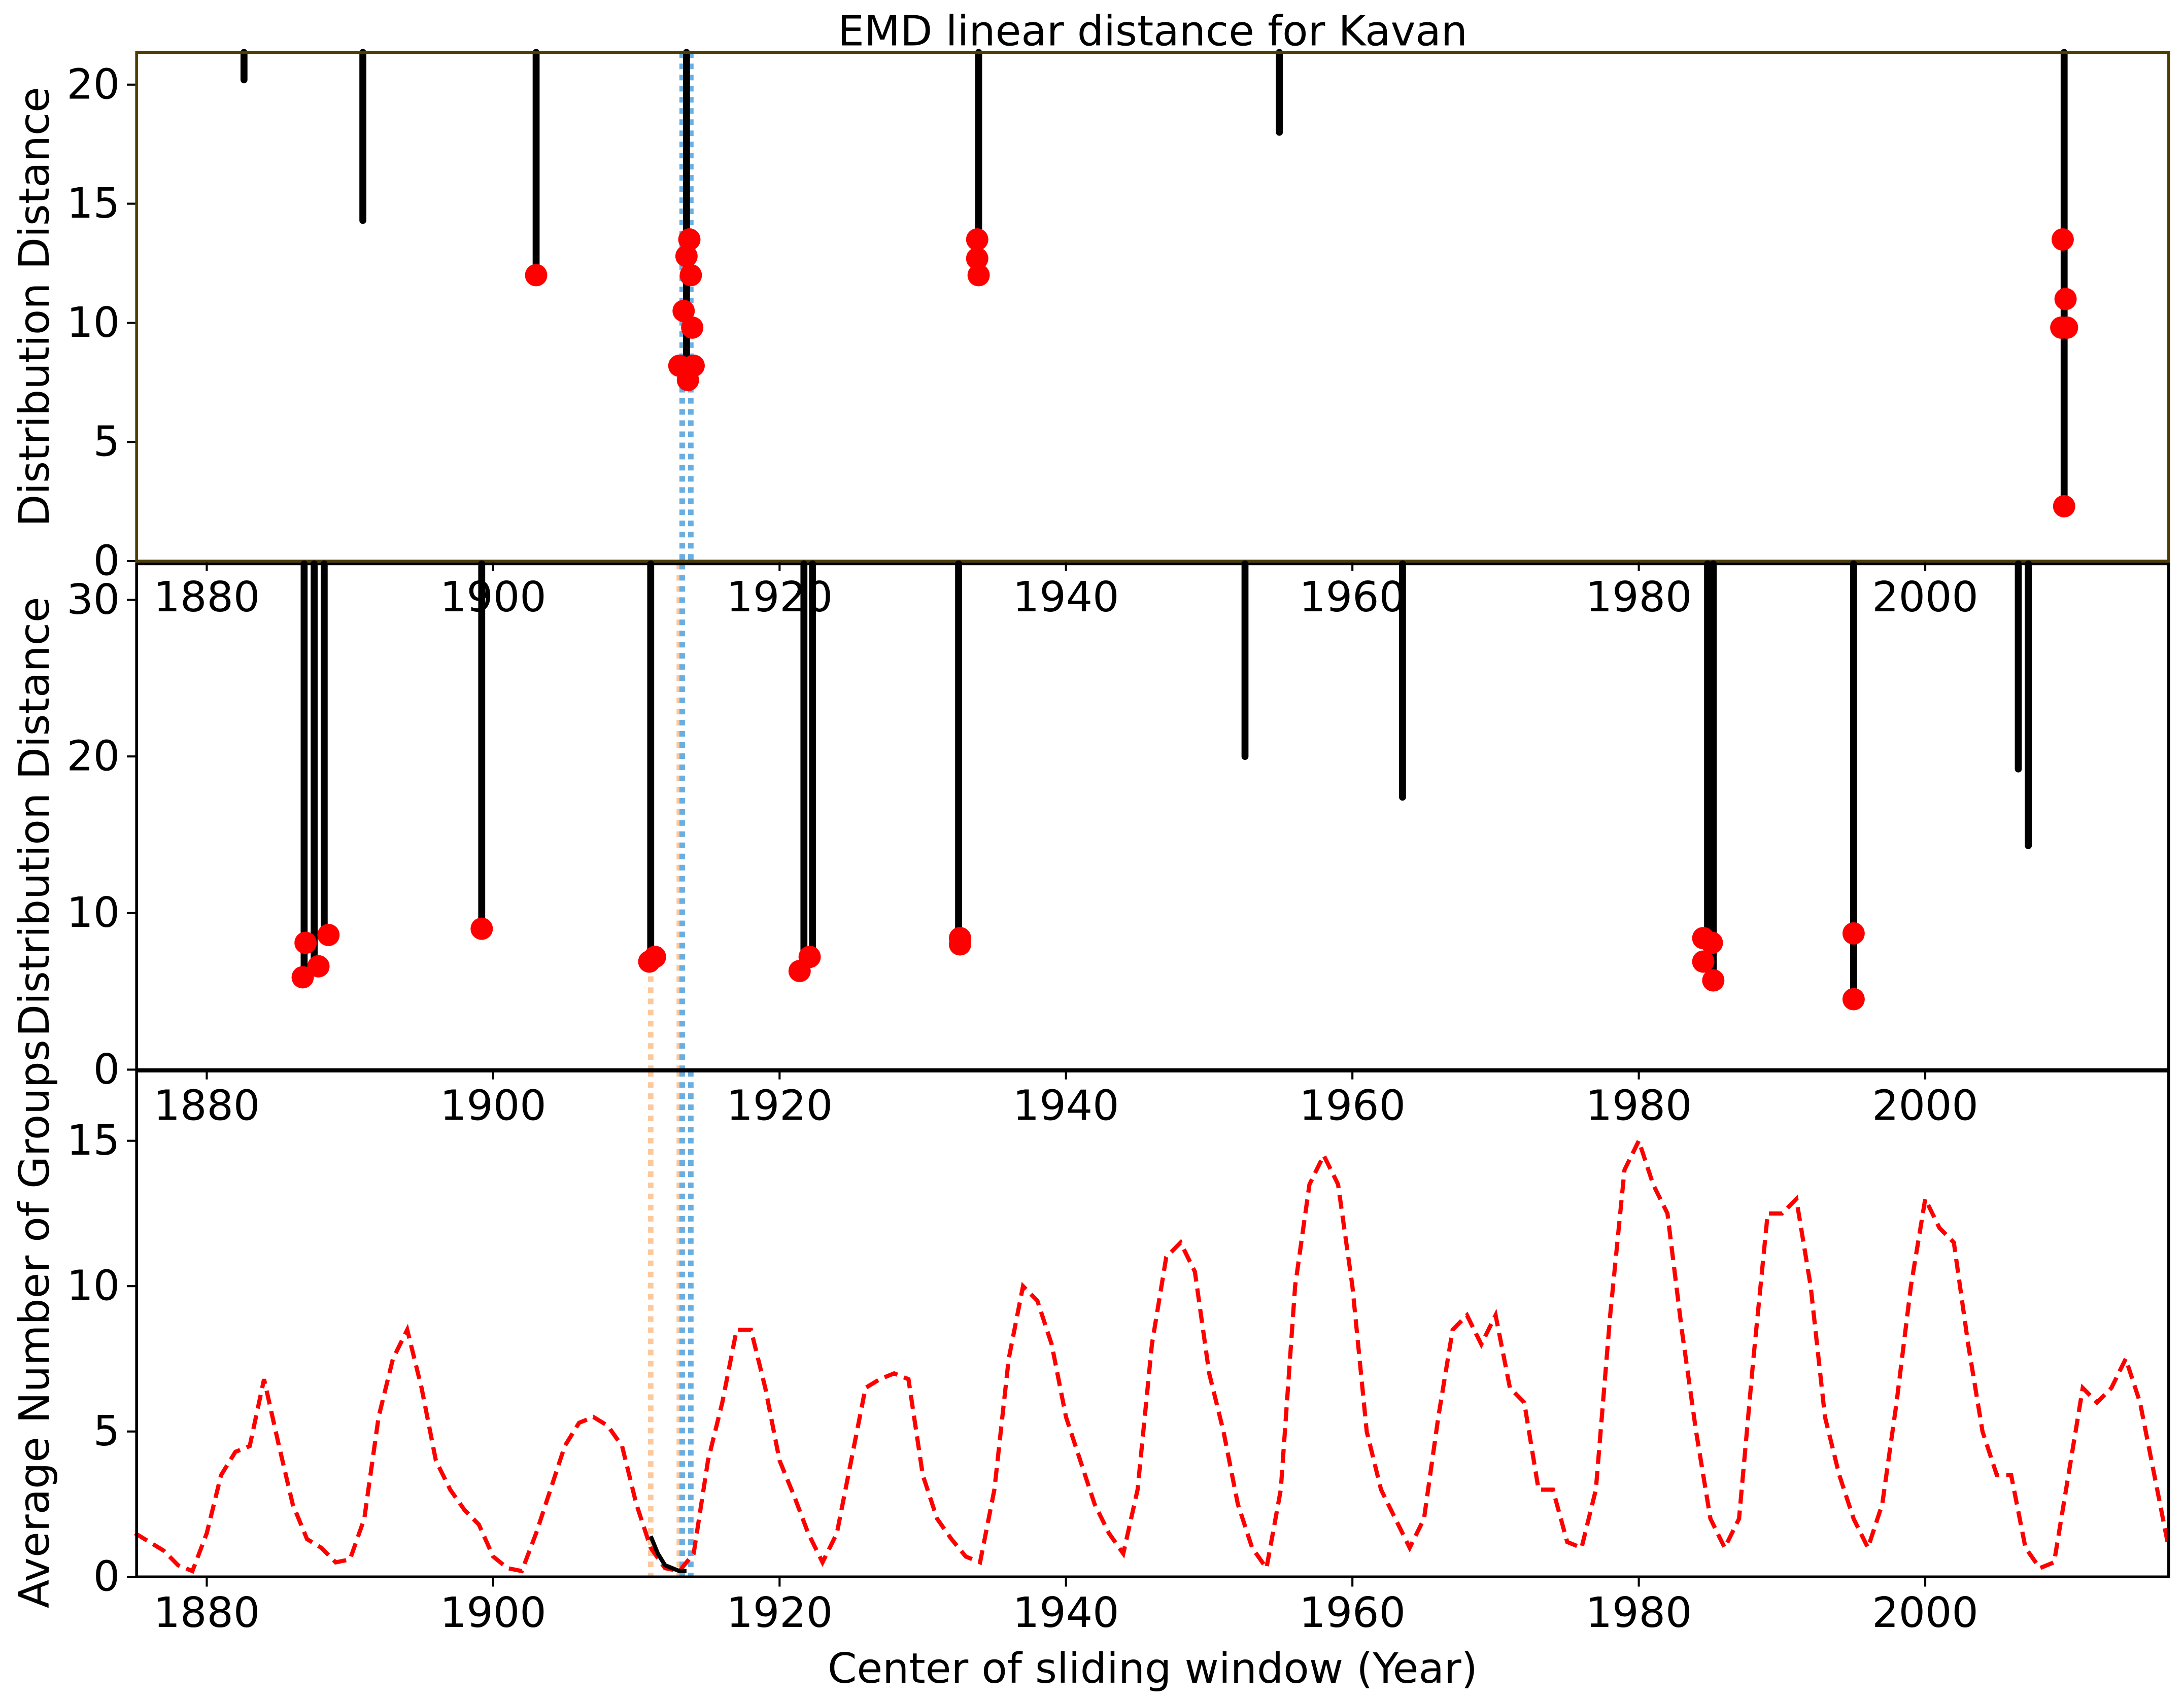 The width and height of the screenshot is (2184, 1699). What do you see at coordinates (1153, 1669) in the screenshot?
I see `x-axis-label: Center of sliding window (Year)` at bounding box center [1153, 1669].